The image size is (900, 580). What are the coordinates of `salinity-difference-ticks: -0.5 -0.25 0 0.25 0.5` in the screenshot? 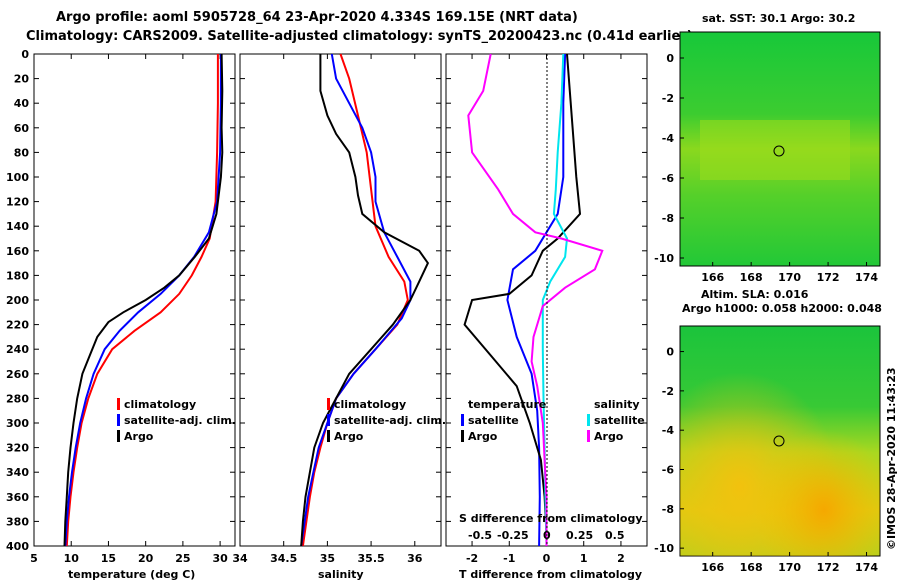 It's located at (546, 535).